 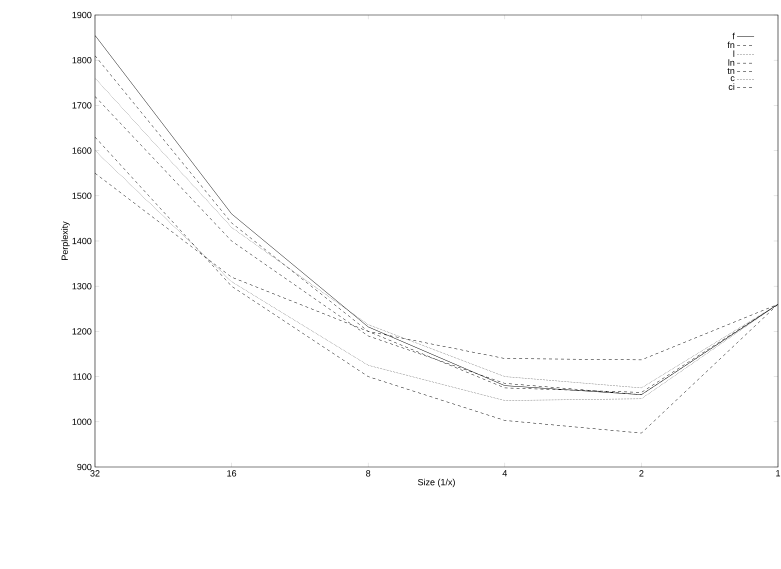 What do you see at coordinates (82, 241) in the screenshot?
I see `y-tick-label: 1400` at bounding box center [82, 241].